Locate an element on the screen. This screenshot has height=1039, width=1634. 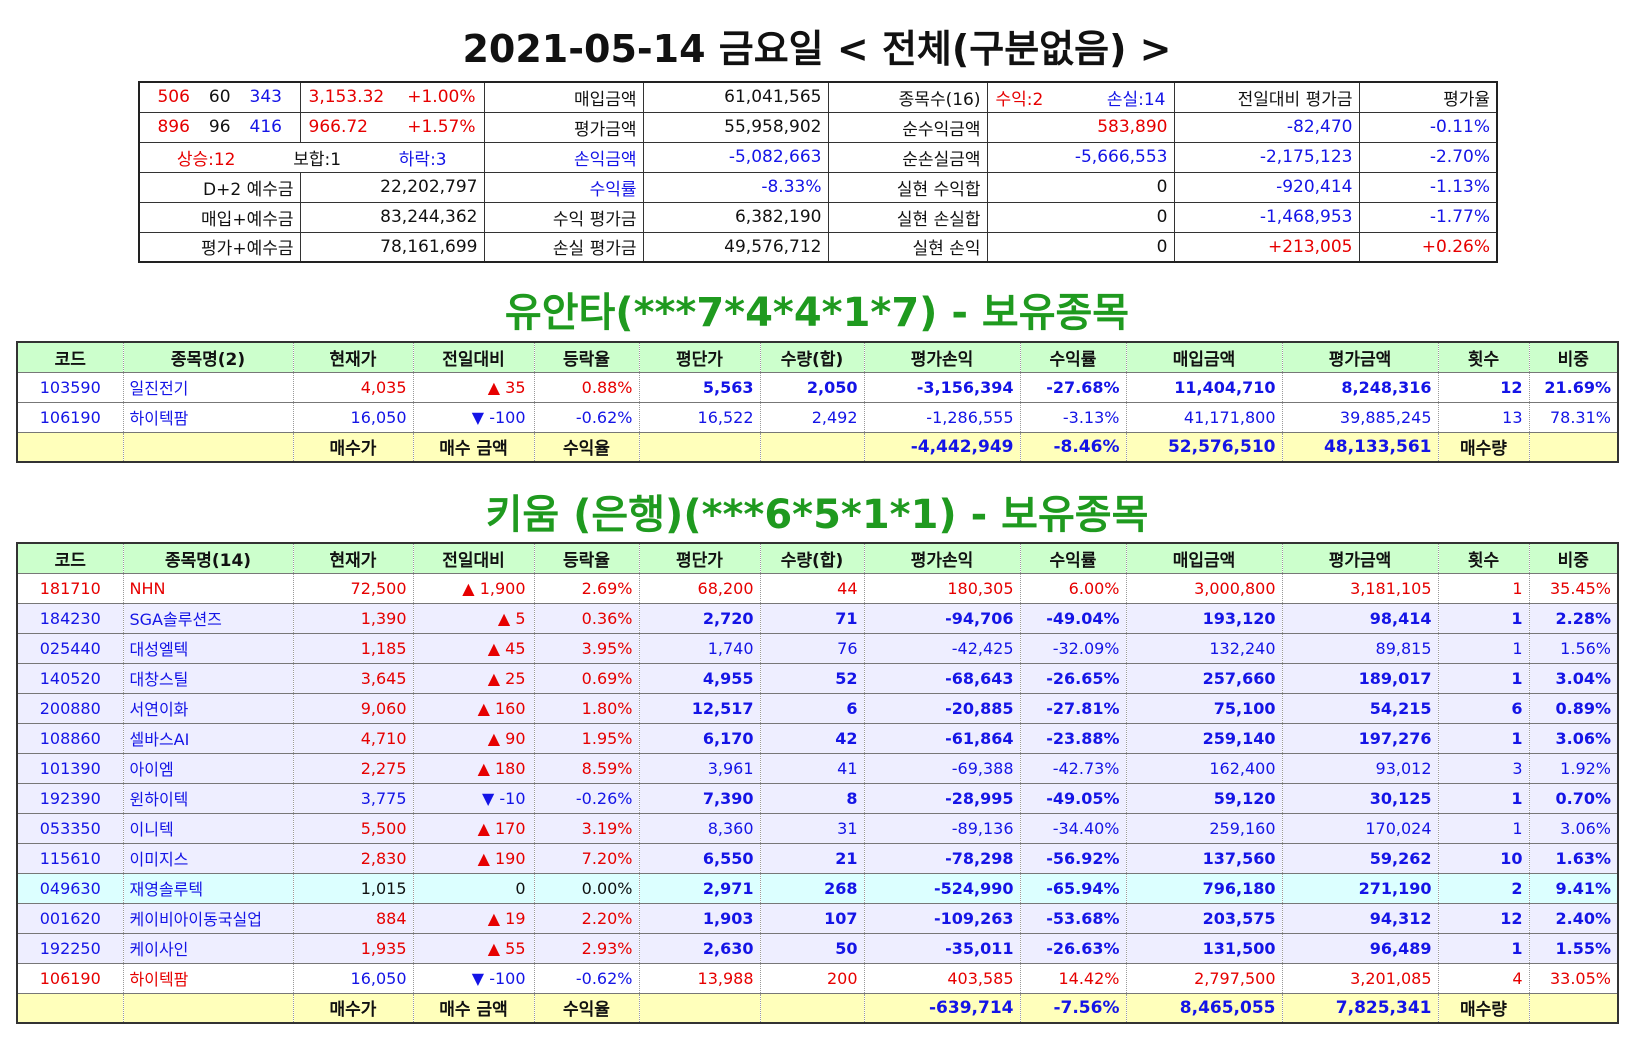
summary-value: -0.11% is located at coordinates (1459, 127).